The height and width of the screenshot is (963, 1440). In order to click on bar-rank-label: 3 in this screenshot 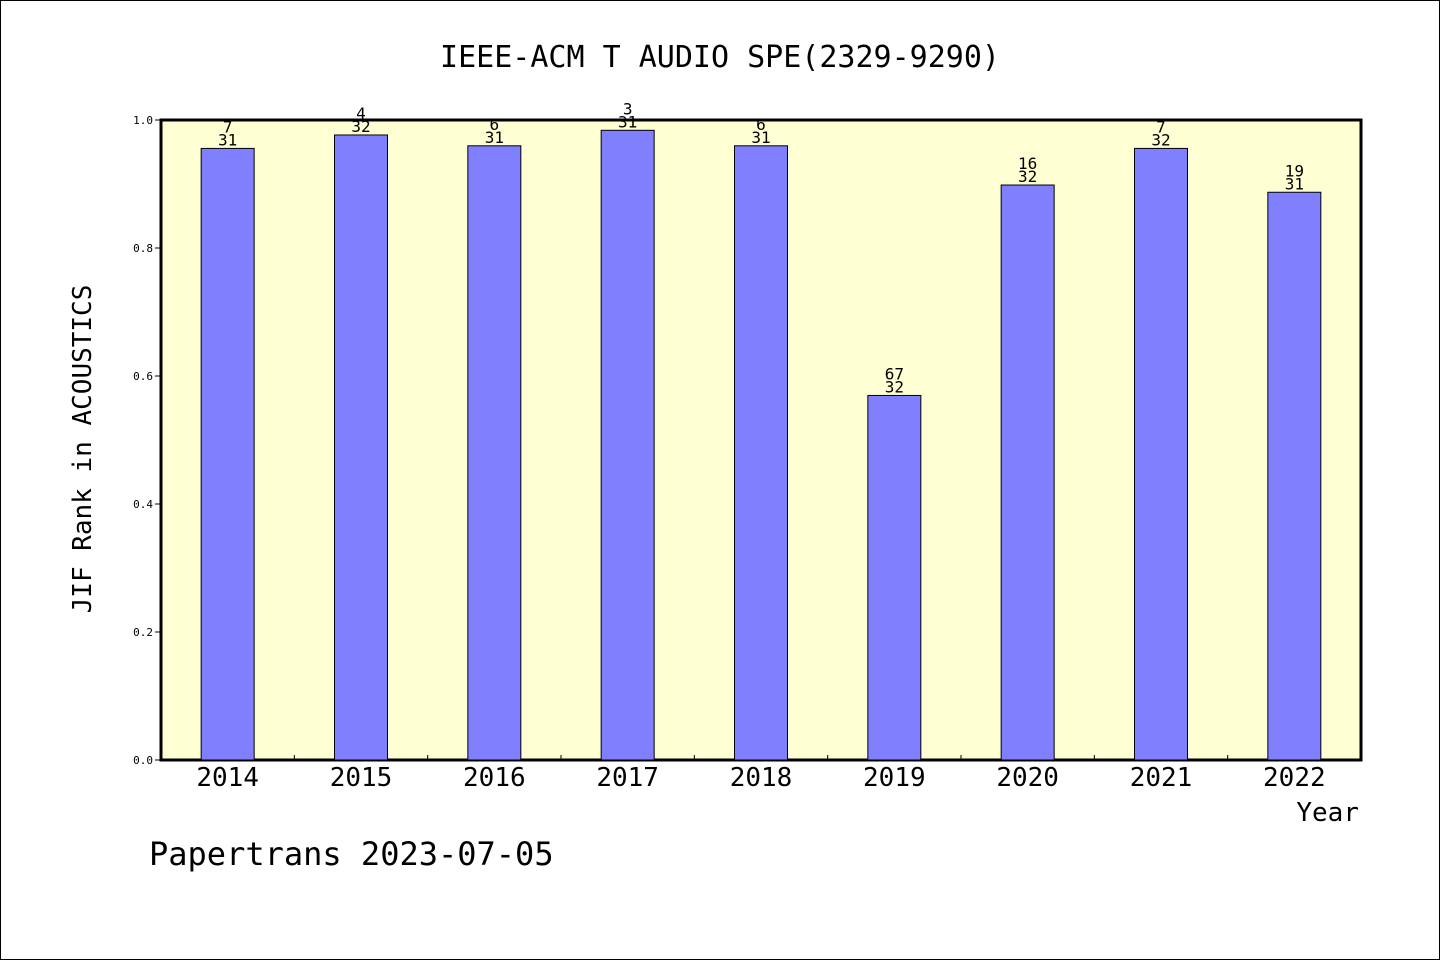, I will do `click(628, 108)`.